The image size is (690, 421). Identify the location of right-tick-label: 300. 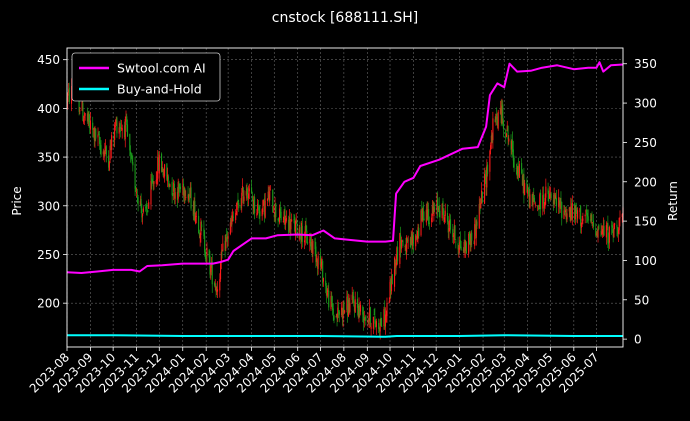
(645, 104).